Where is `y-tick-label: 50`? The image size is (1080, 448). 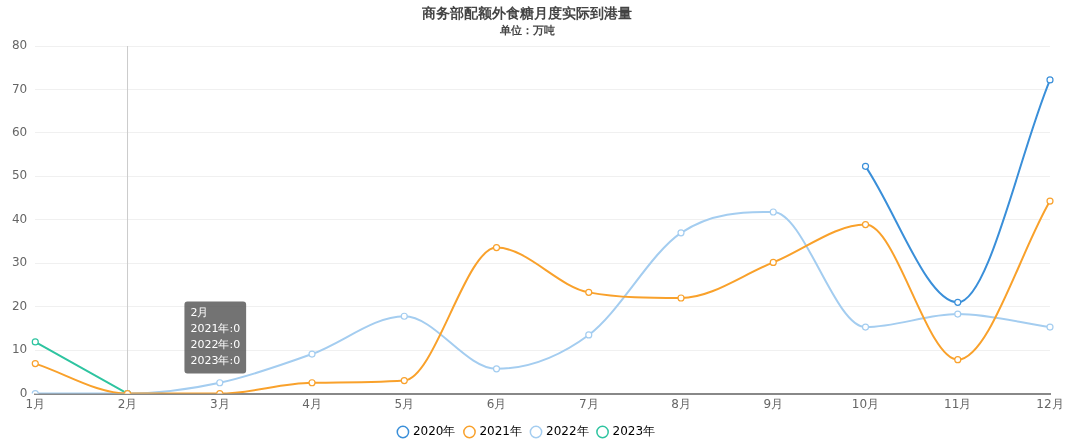
y-tick-label: 50 is located at coordinates (19, 175).